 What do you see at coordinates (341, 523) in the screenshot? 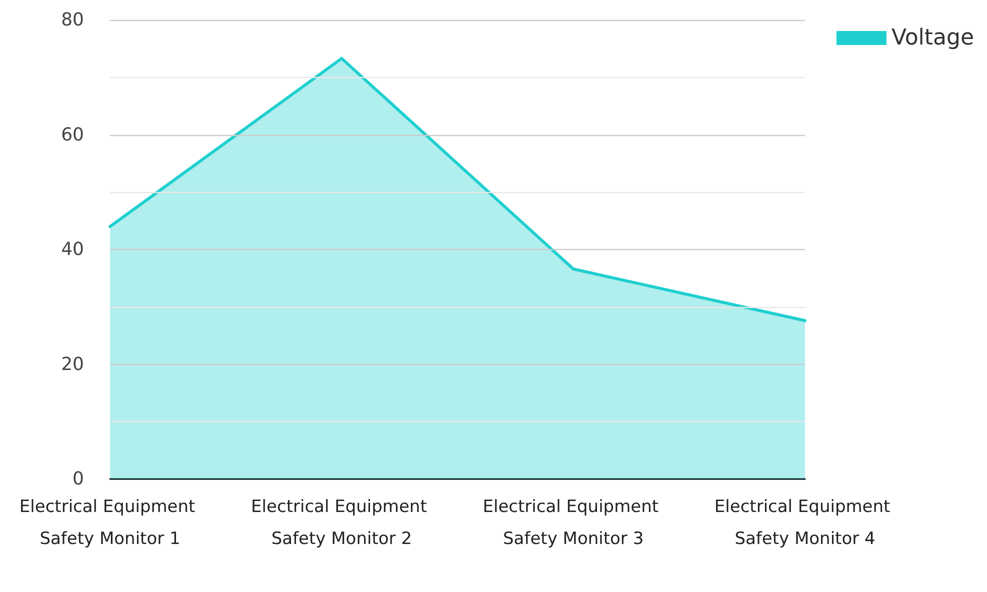
I see `x-tick-label: Electrical Equipment Safety Monitor 2` at bounding box center [341, 523].